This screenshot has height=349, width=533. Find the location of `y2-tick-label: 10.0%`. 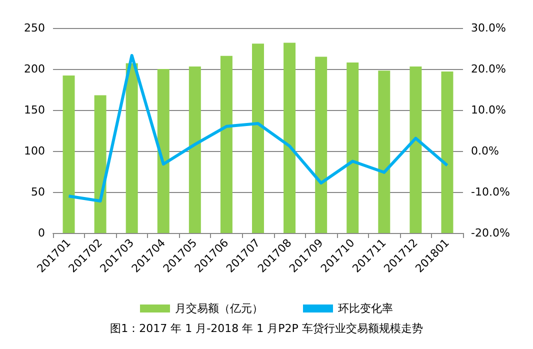

y2-tick-label: 10.0% is located at coordinates (488, 110).